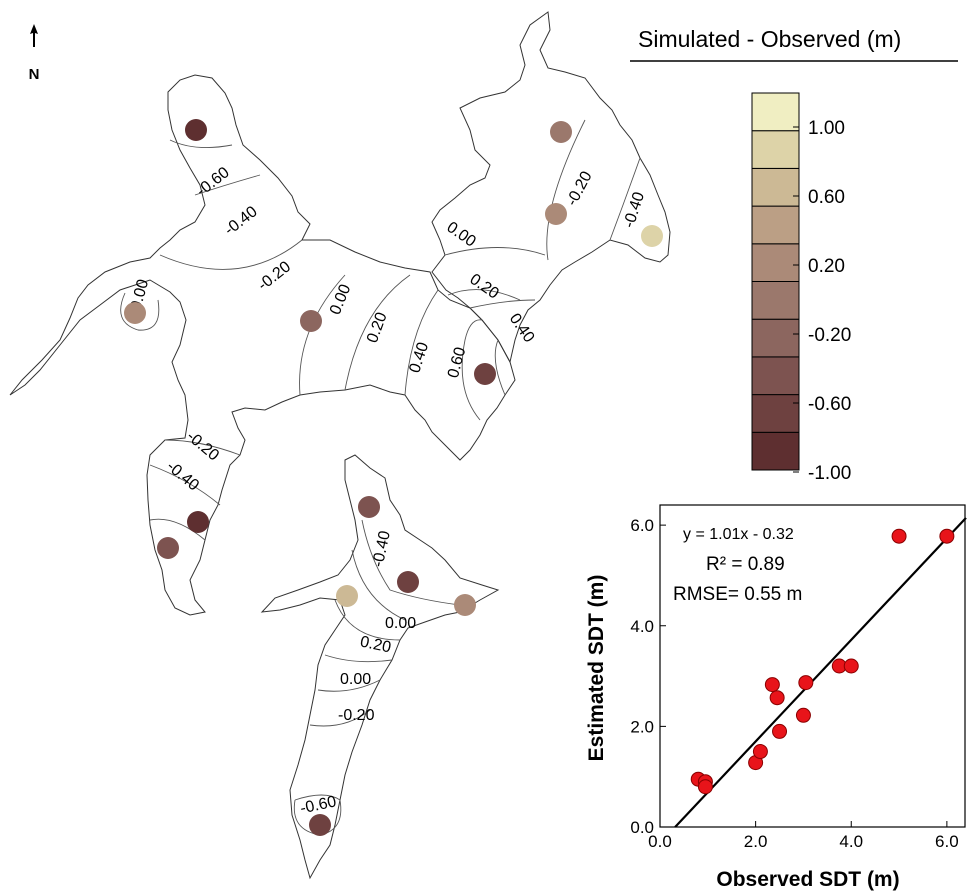 Image resolution: width=967 pixels, height=893 pixels. I want to click on chart-points, so click(822, 661).